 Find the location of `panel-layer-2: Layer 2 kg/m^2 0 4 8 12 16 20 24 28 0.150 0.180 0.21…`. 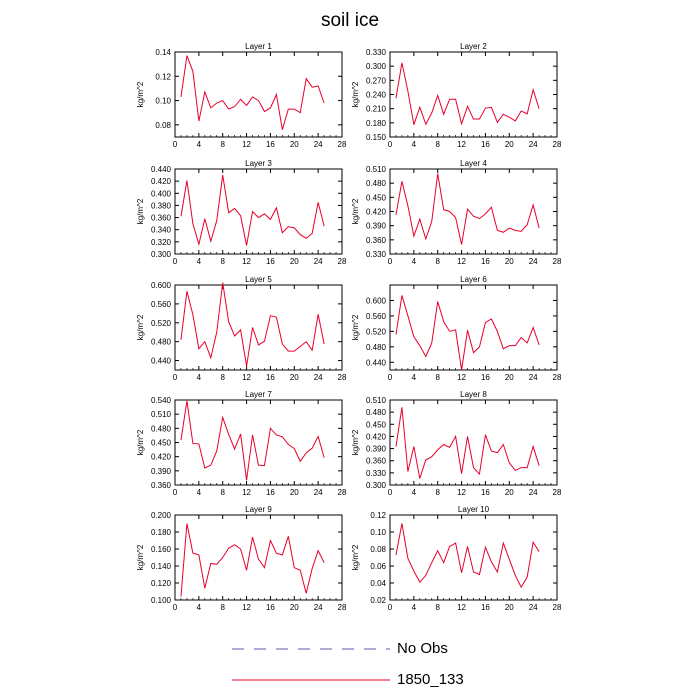

panel-layer-2: Layer 2 kg/m^2 0 4 8 12 16 20 24 28 0.150 0.180 0.21… is located at coordinates (456, 95).